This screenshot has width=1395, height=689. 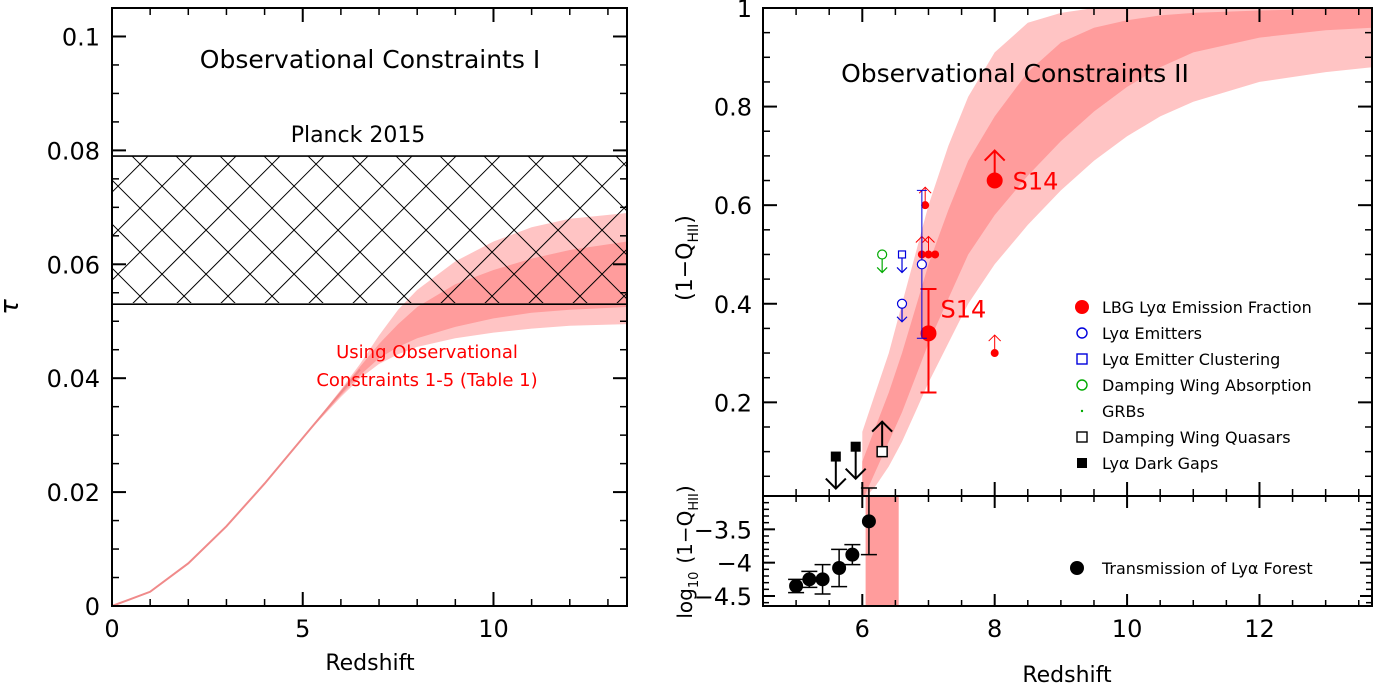 What do you see at coordinates (426, 380) in the screenshot?
I see `annotation-line-2: Constraints 1-5 (Table 1)` at bounding box center [426, 380].